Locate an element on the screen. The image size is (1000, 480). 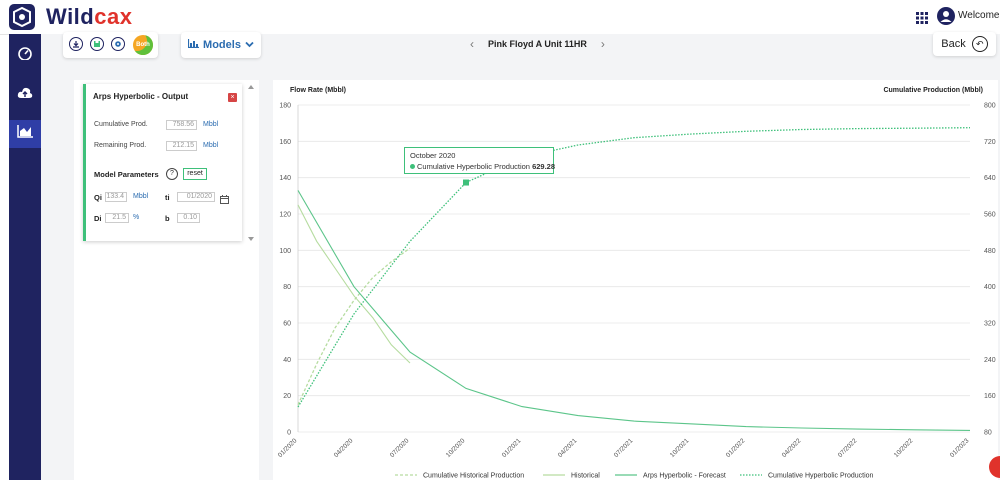
output-title: Arps Hyperbolic - Output is located at coordinates (141, 96).